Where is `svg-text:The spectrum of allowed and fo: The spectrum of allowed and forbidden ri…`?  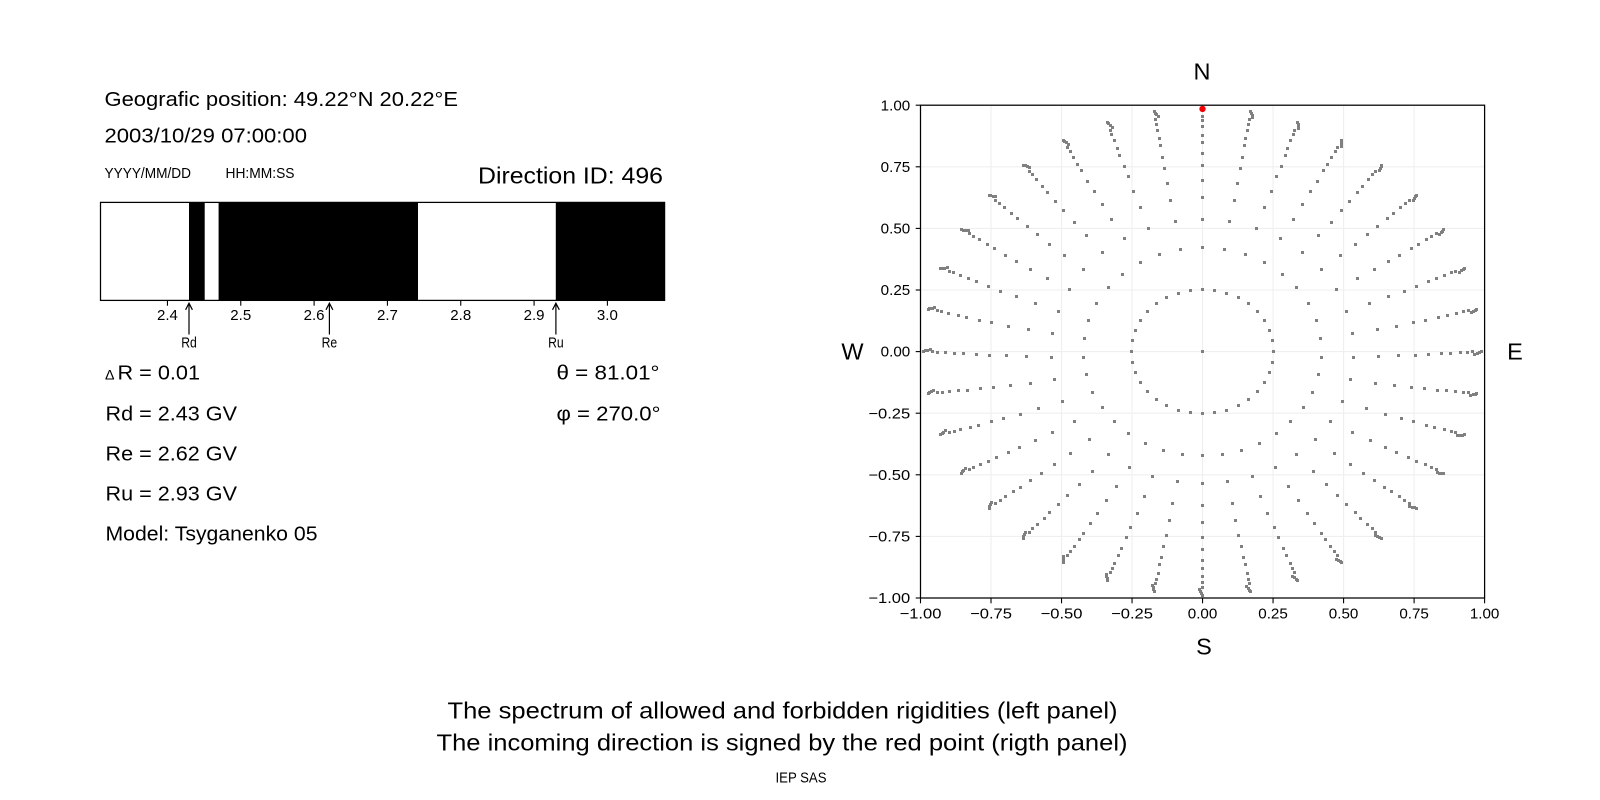 svg-text:The spectrum of allowed and fo: The spectrum of allowed and forbidden ri… is located at coordinates (783, 711).